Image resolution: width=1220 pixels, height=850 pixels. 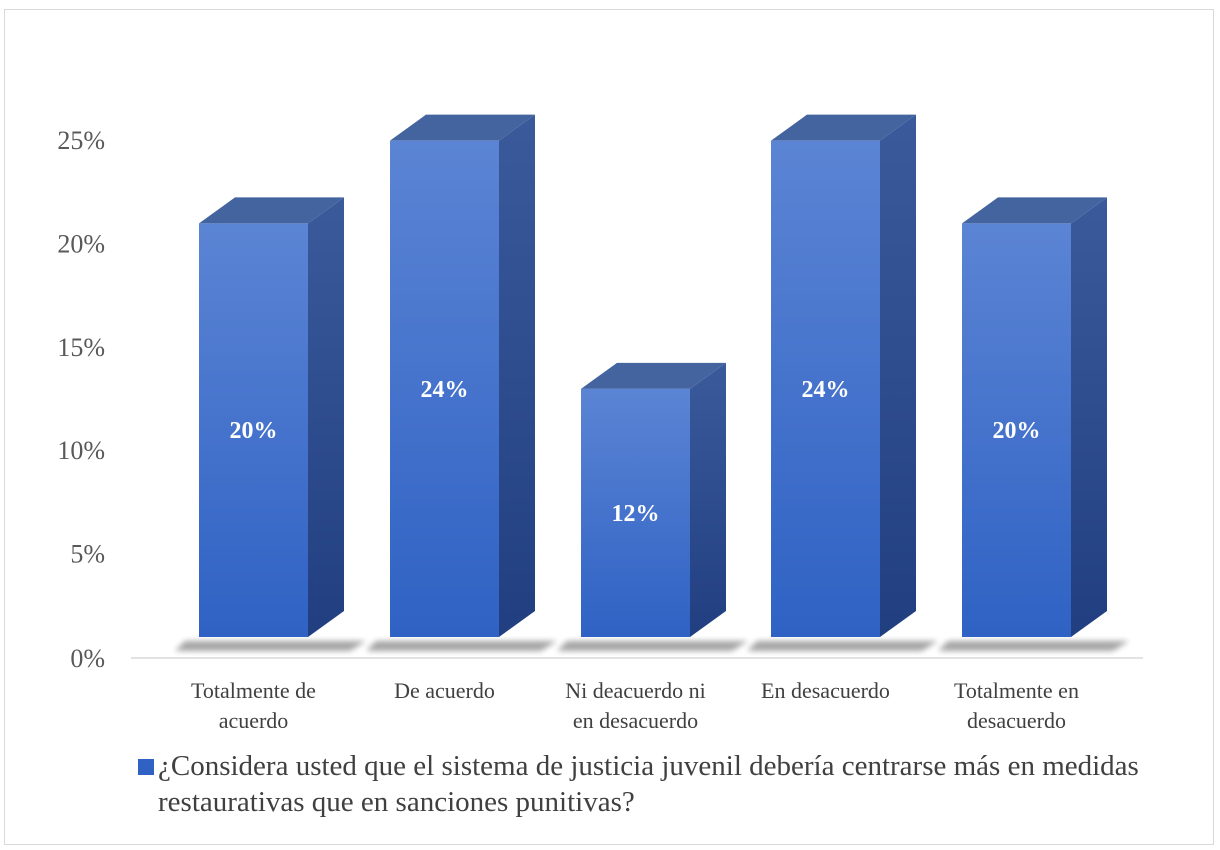 I want to click on category-label: De acuerdo, so click(x=444, y=690).